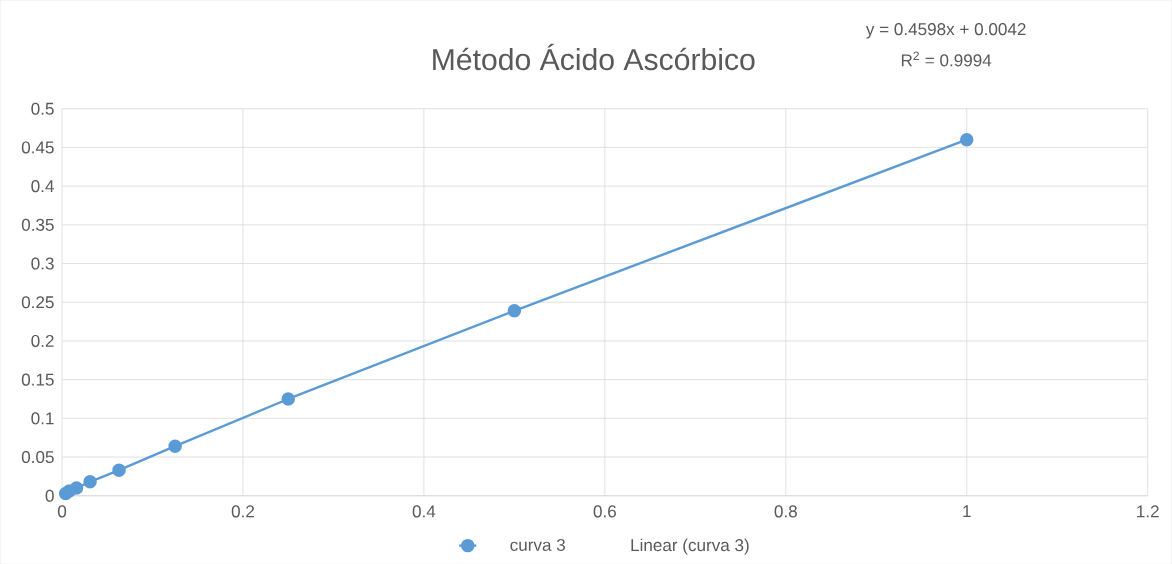 The image size is (1172, 564). Describe the element at coordinates (946, 59) in the screenshot. I see `text: R$^{2}$ = 0.9994` at that location.